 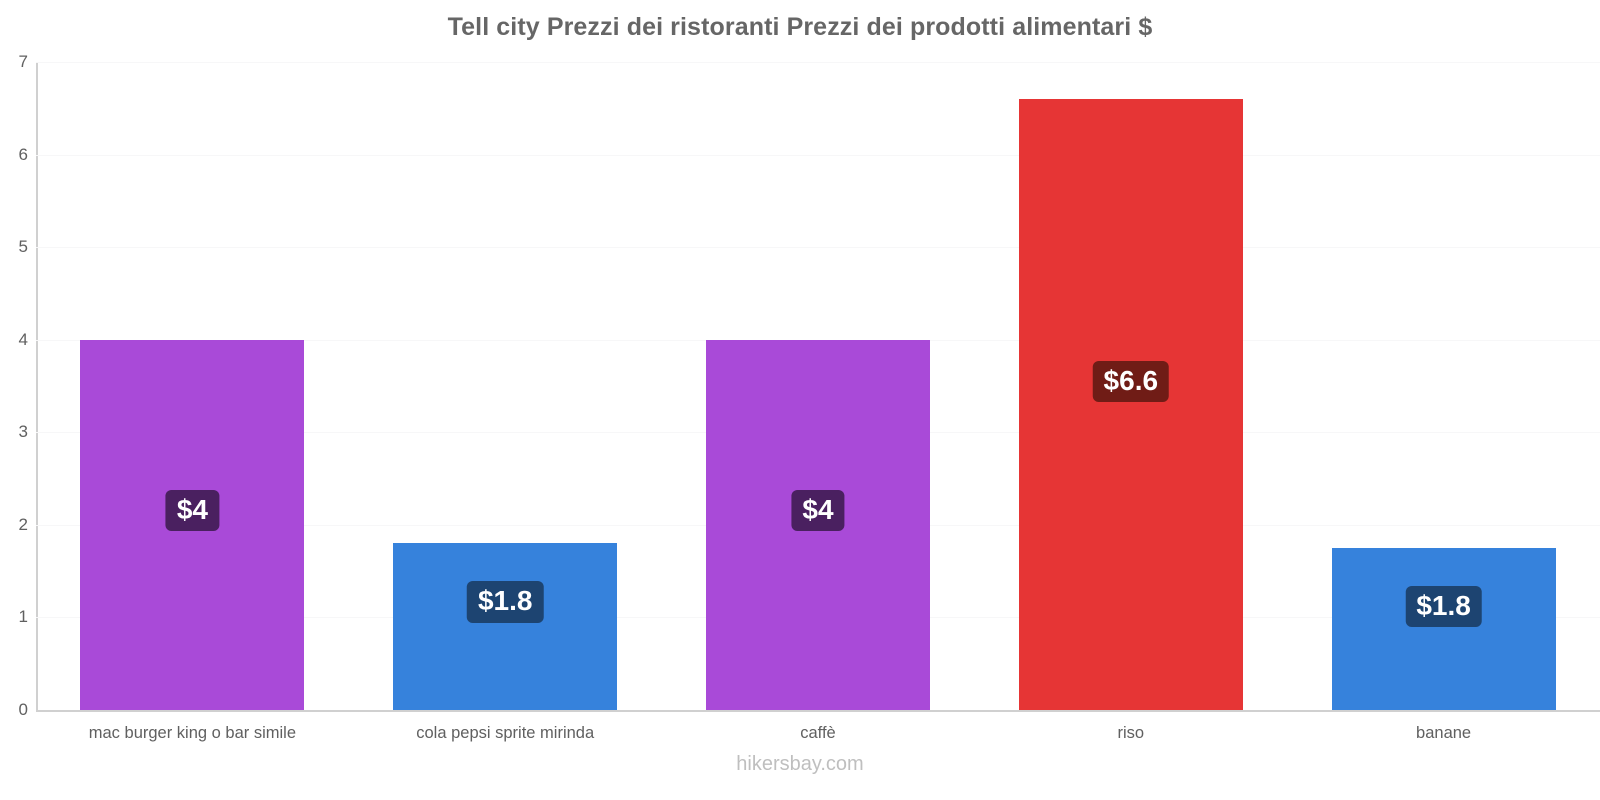 I want to click on y-tick-label: 4, so click(x=23, y=339).